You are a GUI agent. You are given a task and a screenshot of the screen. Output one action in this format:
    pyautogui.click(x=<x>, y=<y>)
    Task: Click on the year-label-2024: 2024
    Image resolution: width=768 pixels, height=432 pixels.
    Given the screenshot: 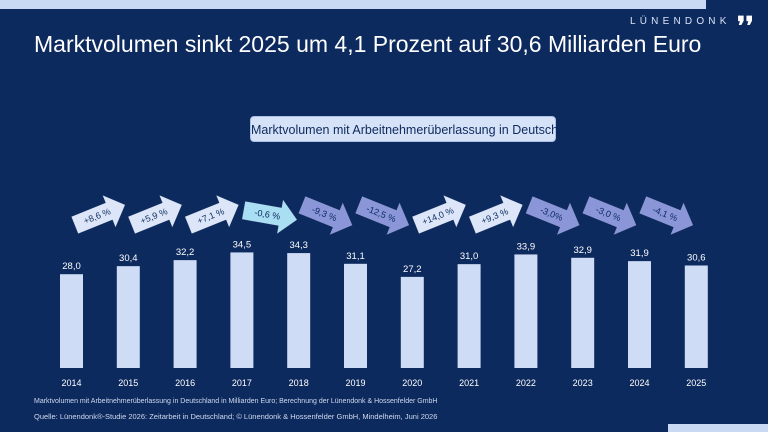 What is the action you would take?
    pyautogui.click(x=639, y=383)
    